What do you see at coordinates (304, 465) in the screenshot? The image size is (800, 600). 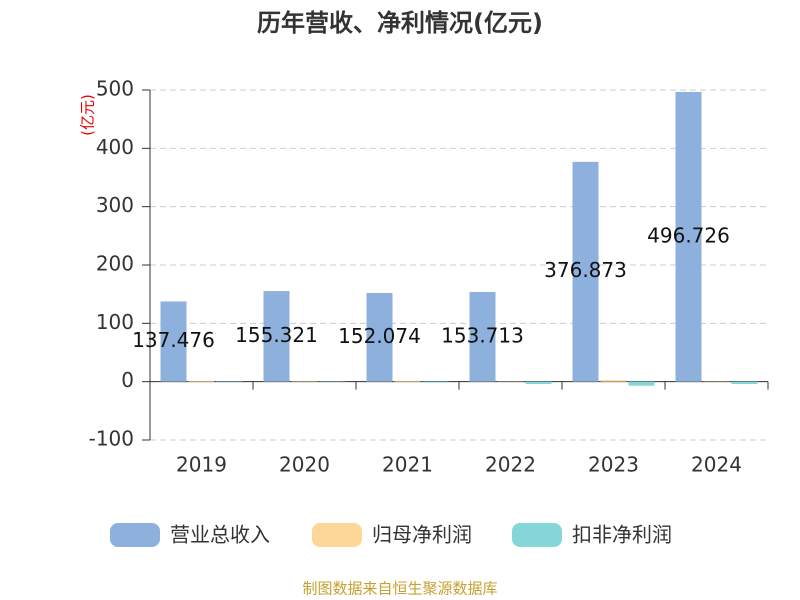 I see `x-tick-label: 2020` at bounding box center [304, 465].